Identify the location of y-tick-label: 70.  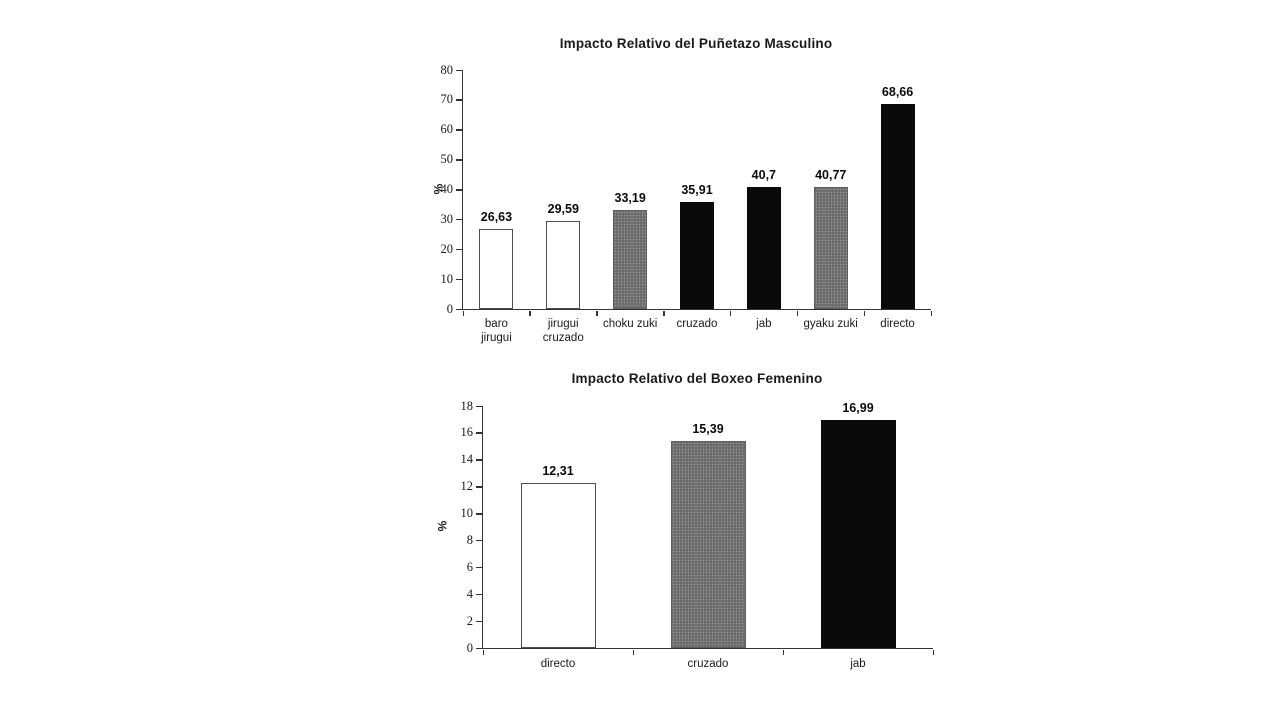
(447, 99).